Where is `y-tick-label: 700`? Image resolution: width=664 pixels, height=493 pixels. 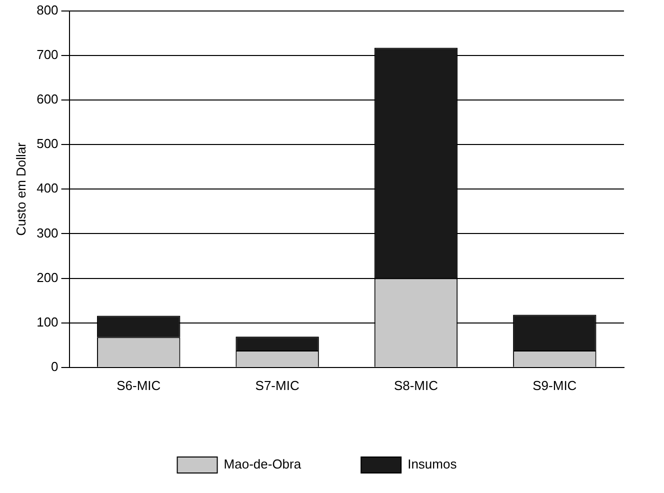 y-tick-label: 700 is located at coordinates (47, 54).